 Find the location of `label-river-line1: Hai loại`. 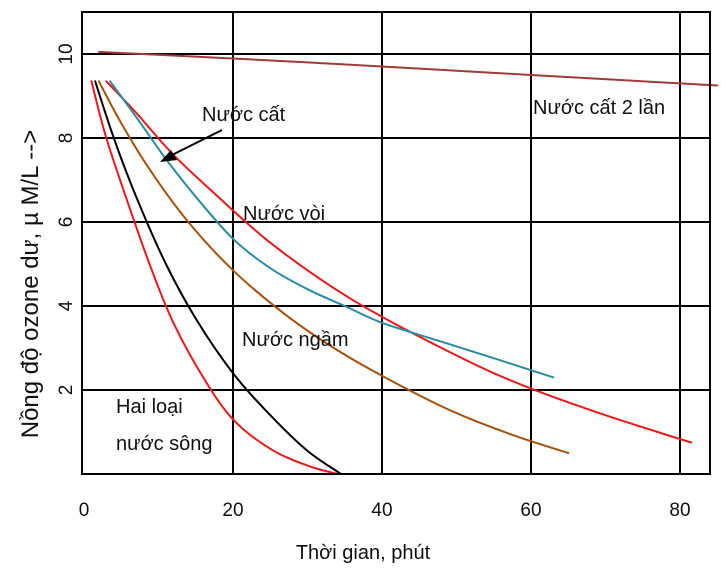

label-river-line1: Hai loại is located at coordinates (149, 407).